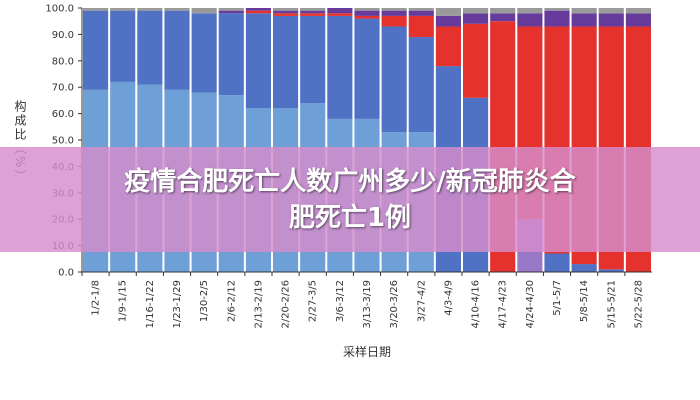 This screenshot has width=700, height=400. I want to click on x-tick-label: 3/6-3/12, so click(340, 301).